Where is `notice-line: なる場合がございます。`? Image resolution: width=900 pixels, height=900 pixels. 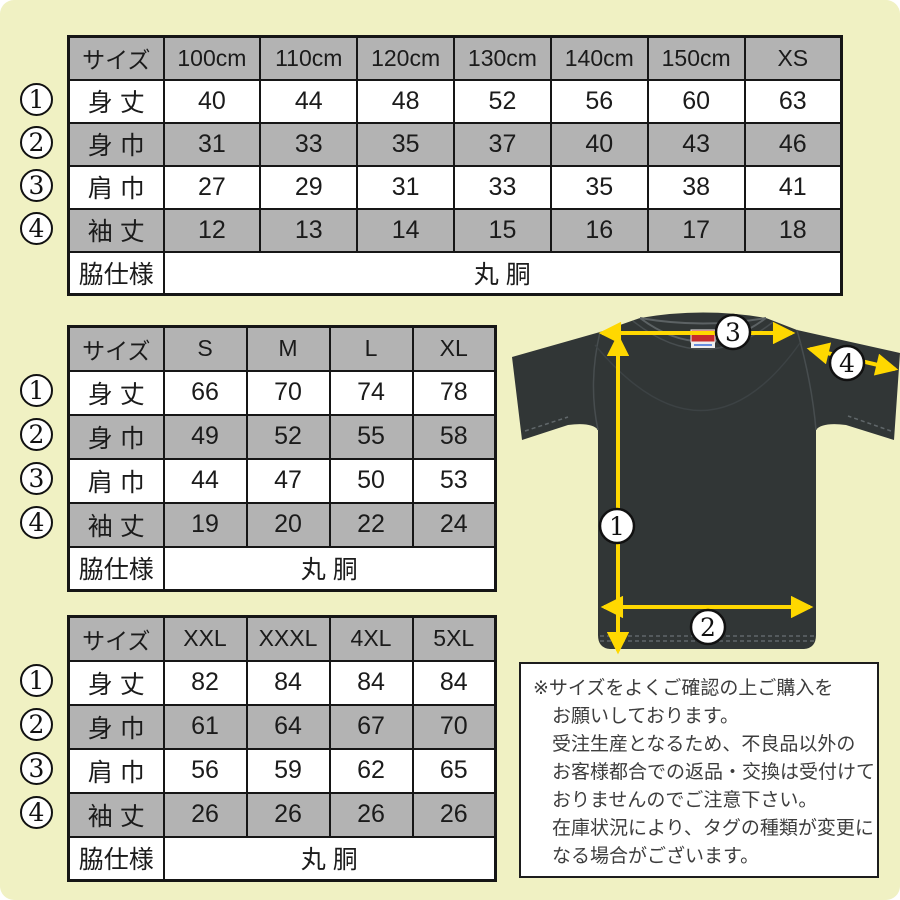
notice-line: なる場合がございます。 is located at coordinates (656, 856).